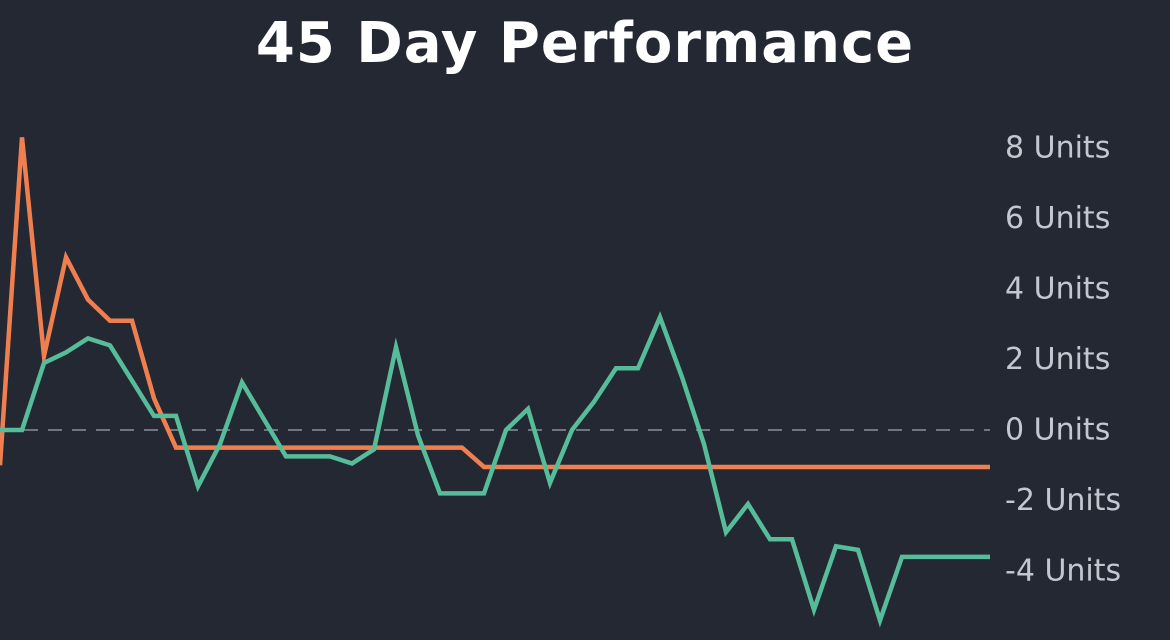 This screenshot has width=1170, height=640. I want to click on y-tick-label: 6 Units, so click(1057, 218).